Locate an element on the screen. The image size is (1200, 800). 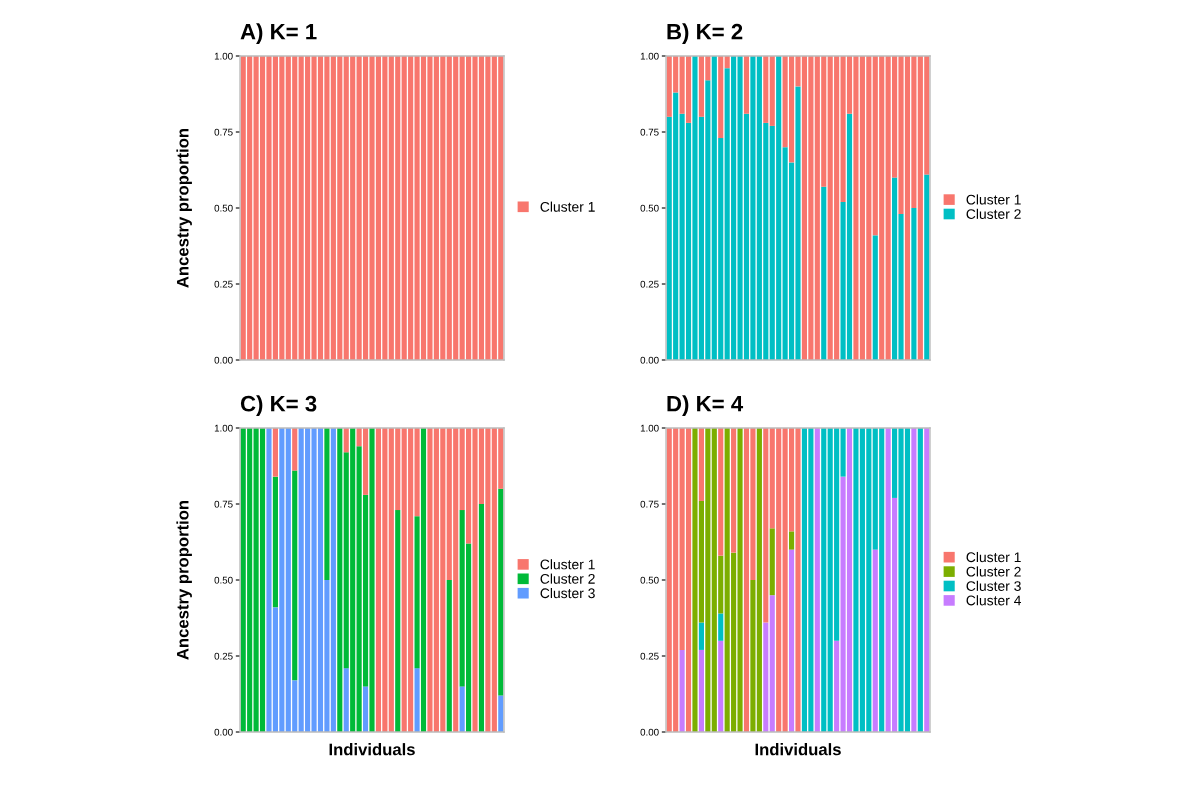
y-axis-title: Ancestry proportion is located at coordinates (184, 580).